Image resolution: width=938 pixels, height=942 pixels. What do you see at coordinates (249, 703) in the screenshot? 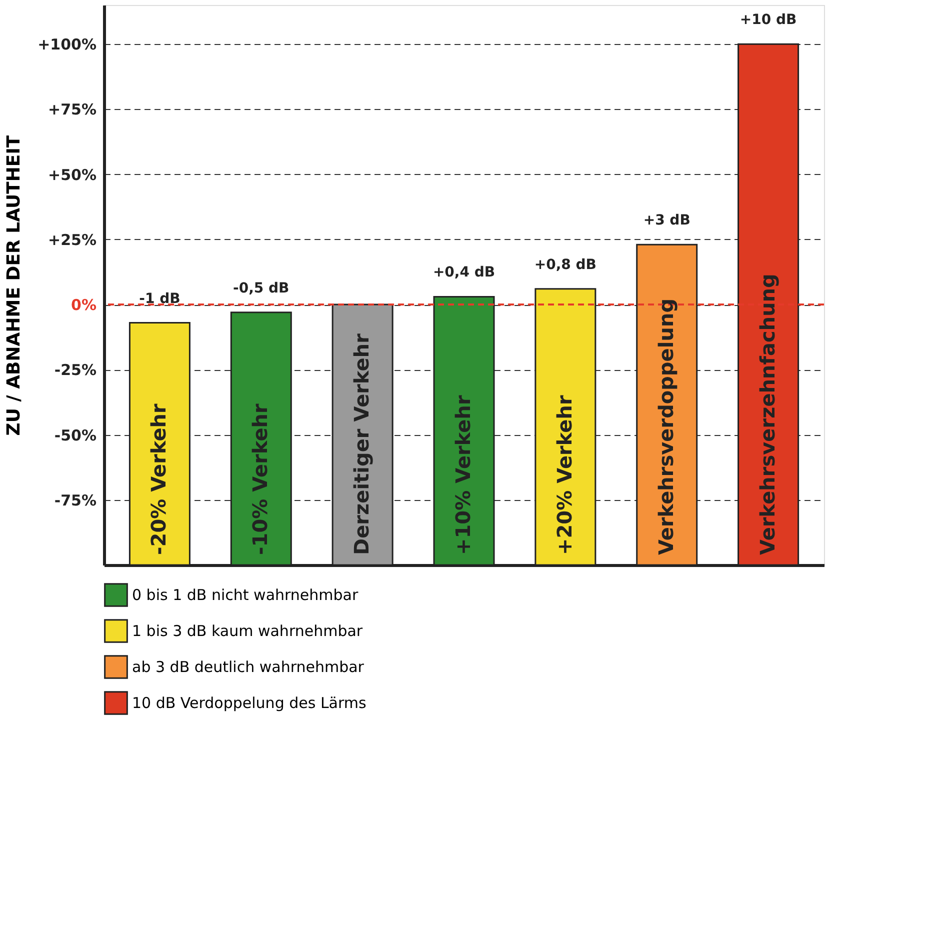
I see `legend-label: 10 dB Verdoppelung des Lärms` at bounding box center [249, 703].